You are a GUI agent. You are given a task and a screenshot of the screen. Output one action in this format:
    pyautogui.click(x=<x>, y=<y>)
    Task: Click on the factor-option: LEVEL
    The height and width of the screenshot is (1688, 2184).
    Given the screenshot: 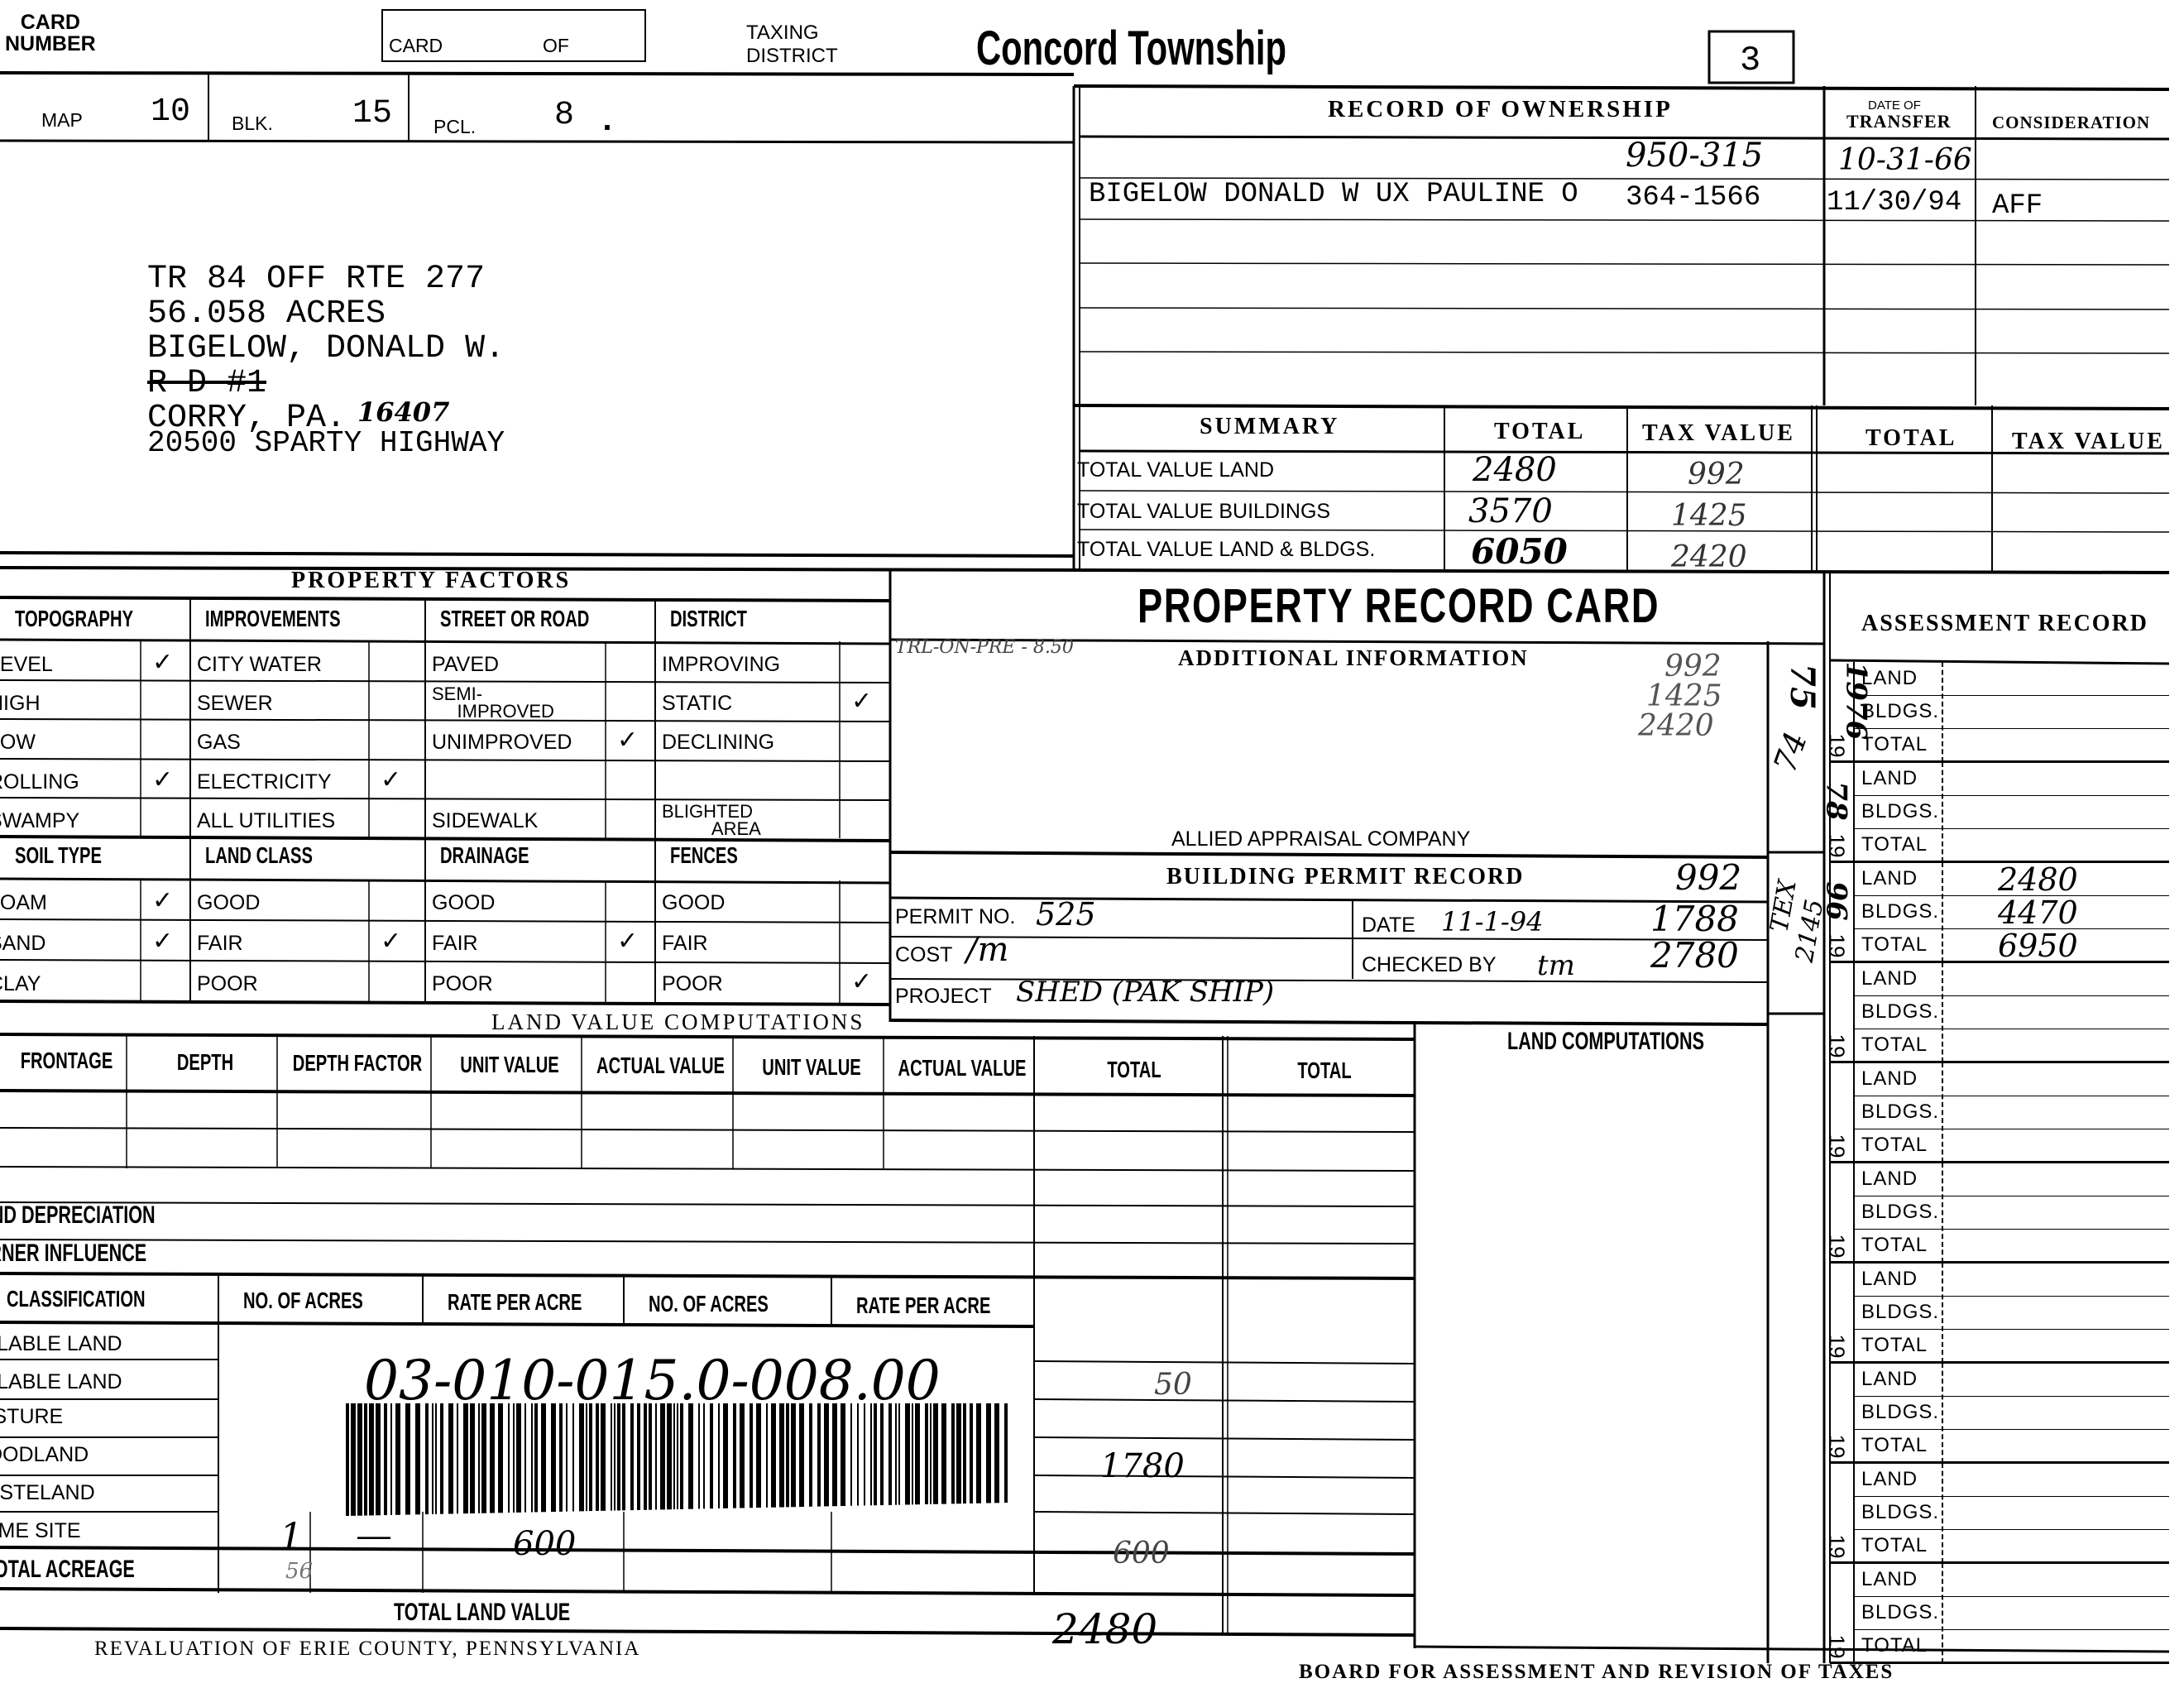 What is the action you would take?
    pyautogui.click(x=26, y=664)
    